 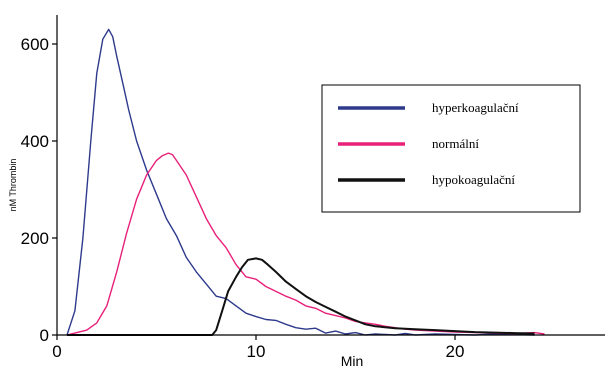 I want to click on x-tick-label-1: 10, so click(x=256, y=351).